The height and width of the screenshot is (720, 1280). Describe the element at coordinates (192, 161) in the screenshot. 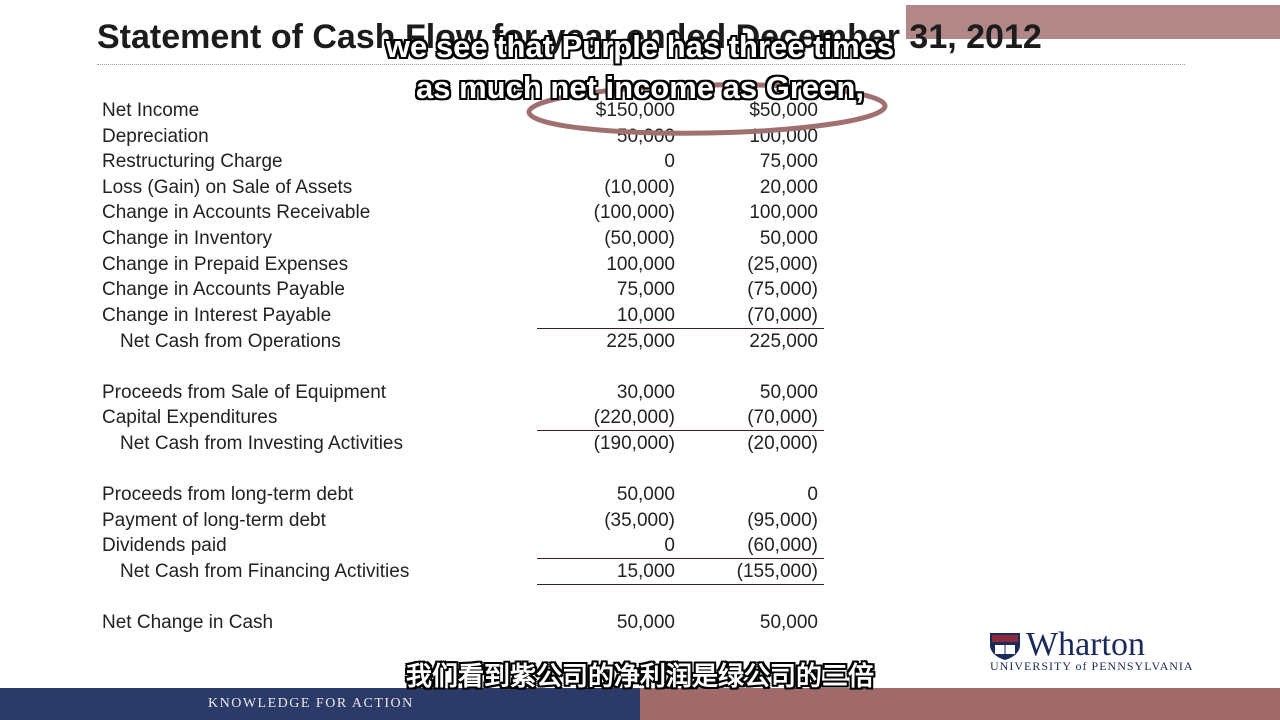

I see `row-label: Restructuring Charge` at that location.